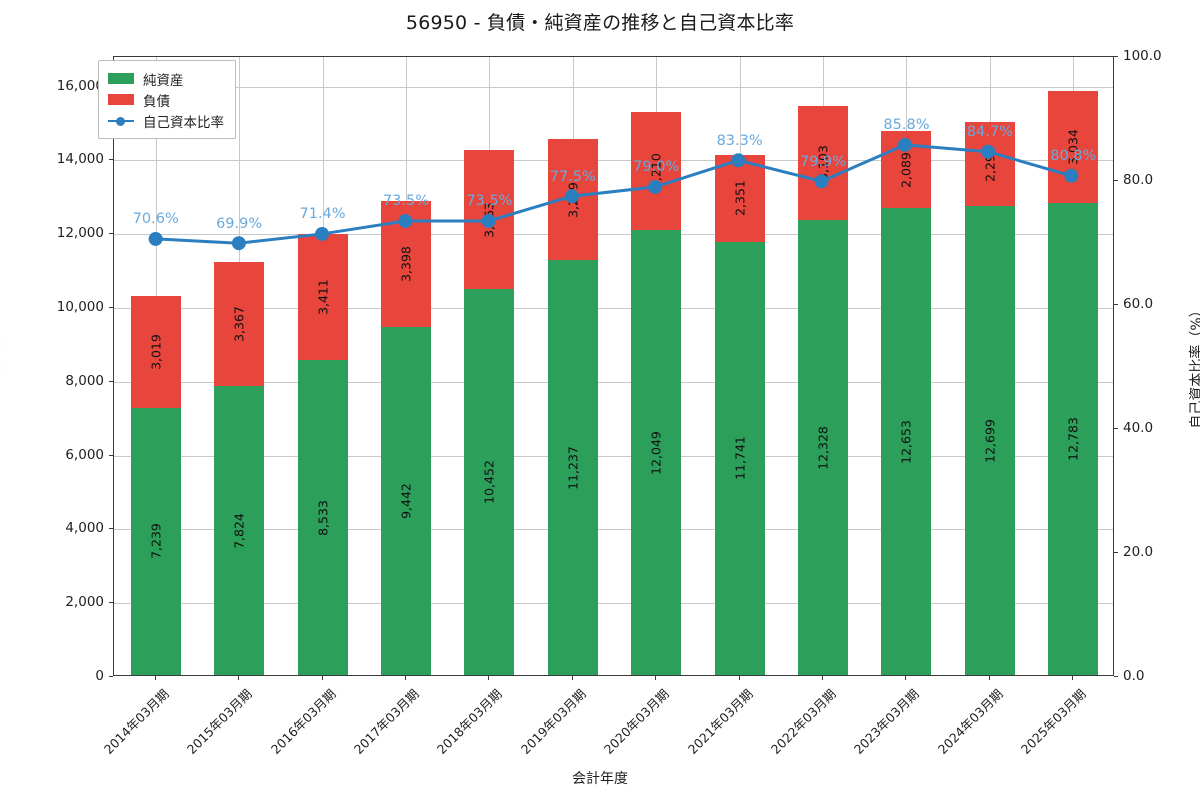 Image resolution: width=1200 pixels, height=800 pixels. What do you see at coordinates (989, 440) in the screenshot?
I see `bar-segment-equity: 12,699` at bounding box center [989, 440].